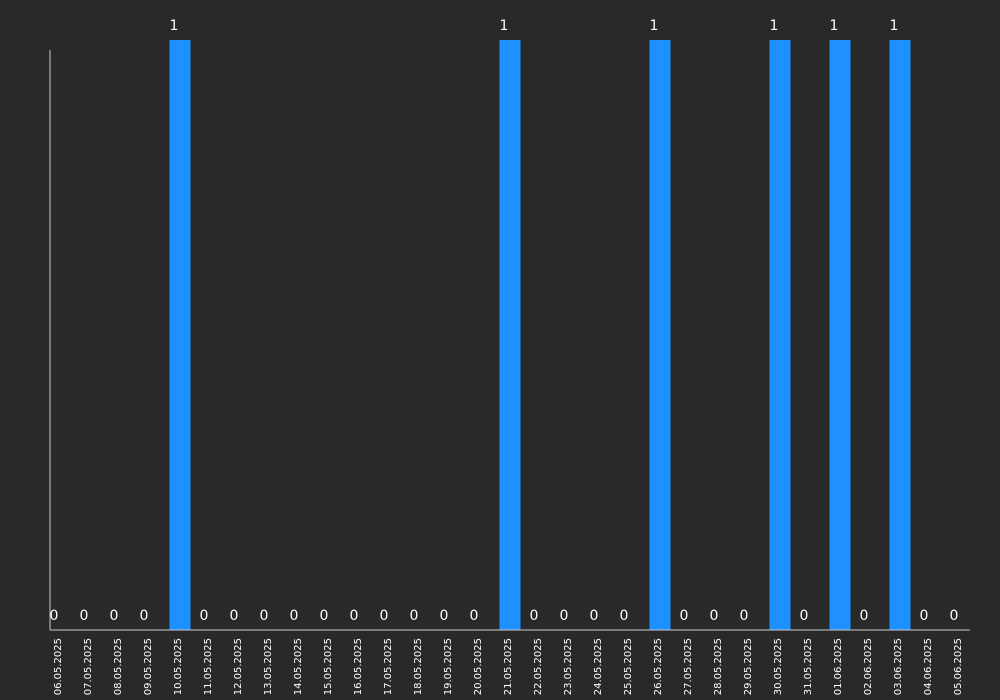  What do you see at coordinates (778, 666) in the screenshot?
I see `x-tick-label-30.05.2025: 30.05.2025` at bounding box center [778, 666].